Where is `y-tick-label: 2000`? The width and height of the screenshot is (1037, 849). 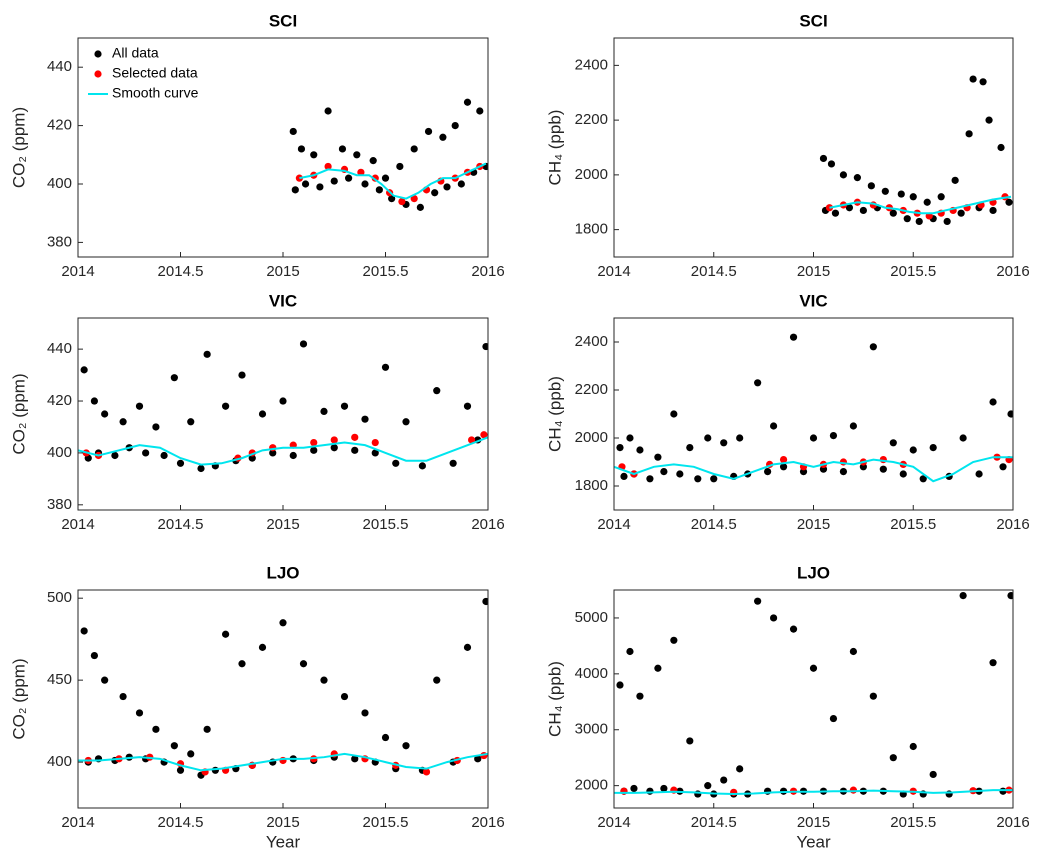
y-tick-label: 2000 is located at coordinates (591, 437).